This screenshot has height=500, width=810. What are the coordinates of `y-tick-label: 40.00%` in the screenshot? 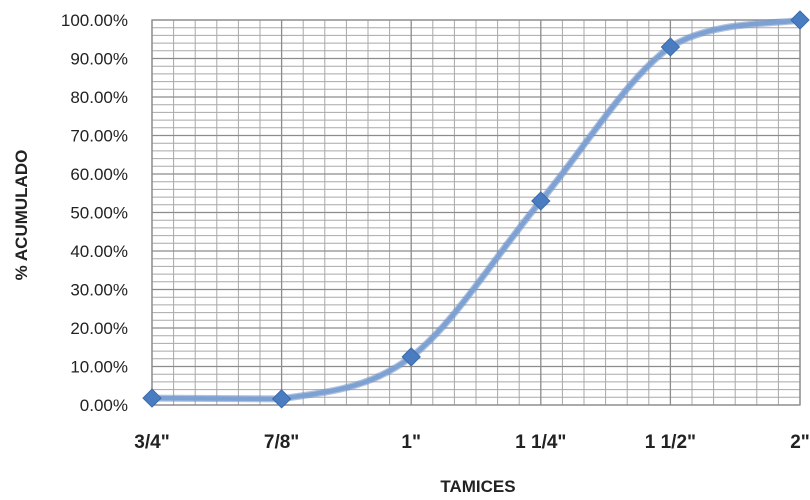 It's located at (99, 251).